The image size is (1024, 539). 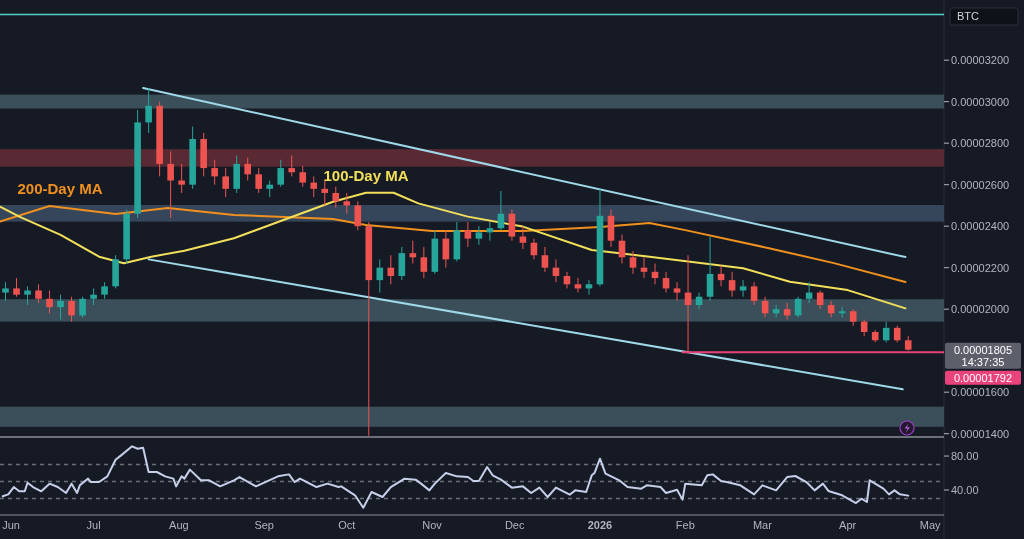 I want to click on series-label: 100-Day MA, so click(x=366, y=175).